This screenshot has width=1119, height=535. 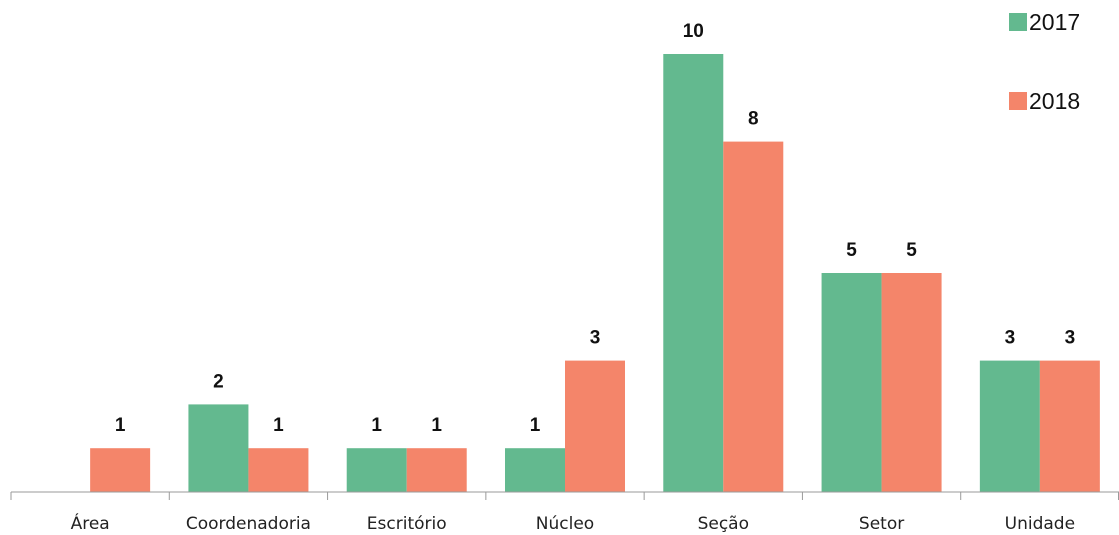 What do you see at coordinates (1044, 61) in the screenshot?
I see `legend: 2017 2018` at bounding box center [1044, 61].